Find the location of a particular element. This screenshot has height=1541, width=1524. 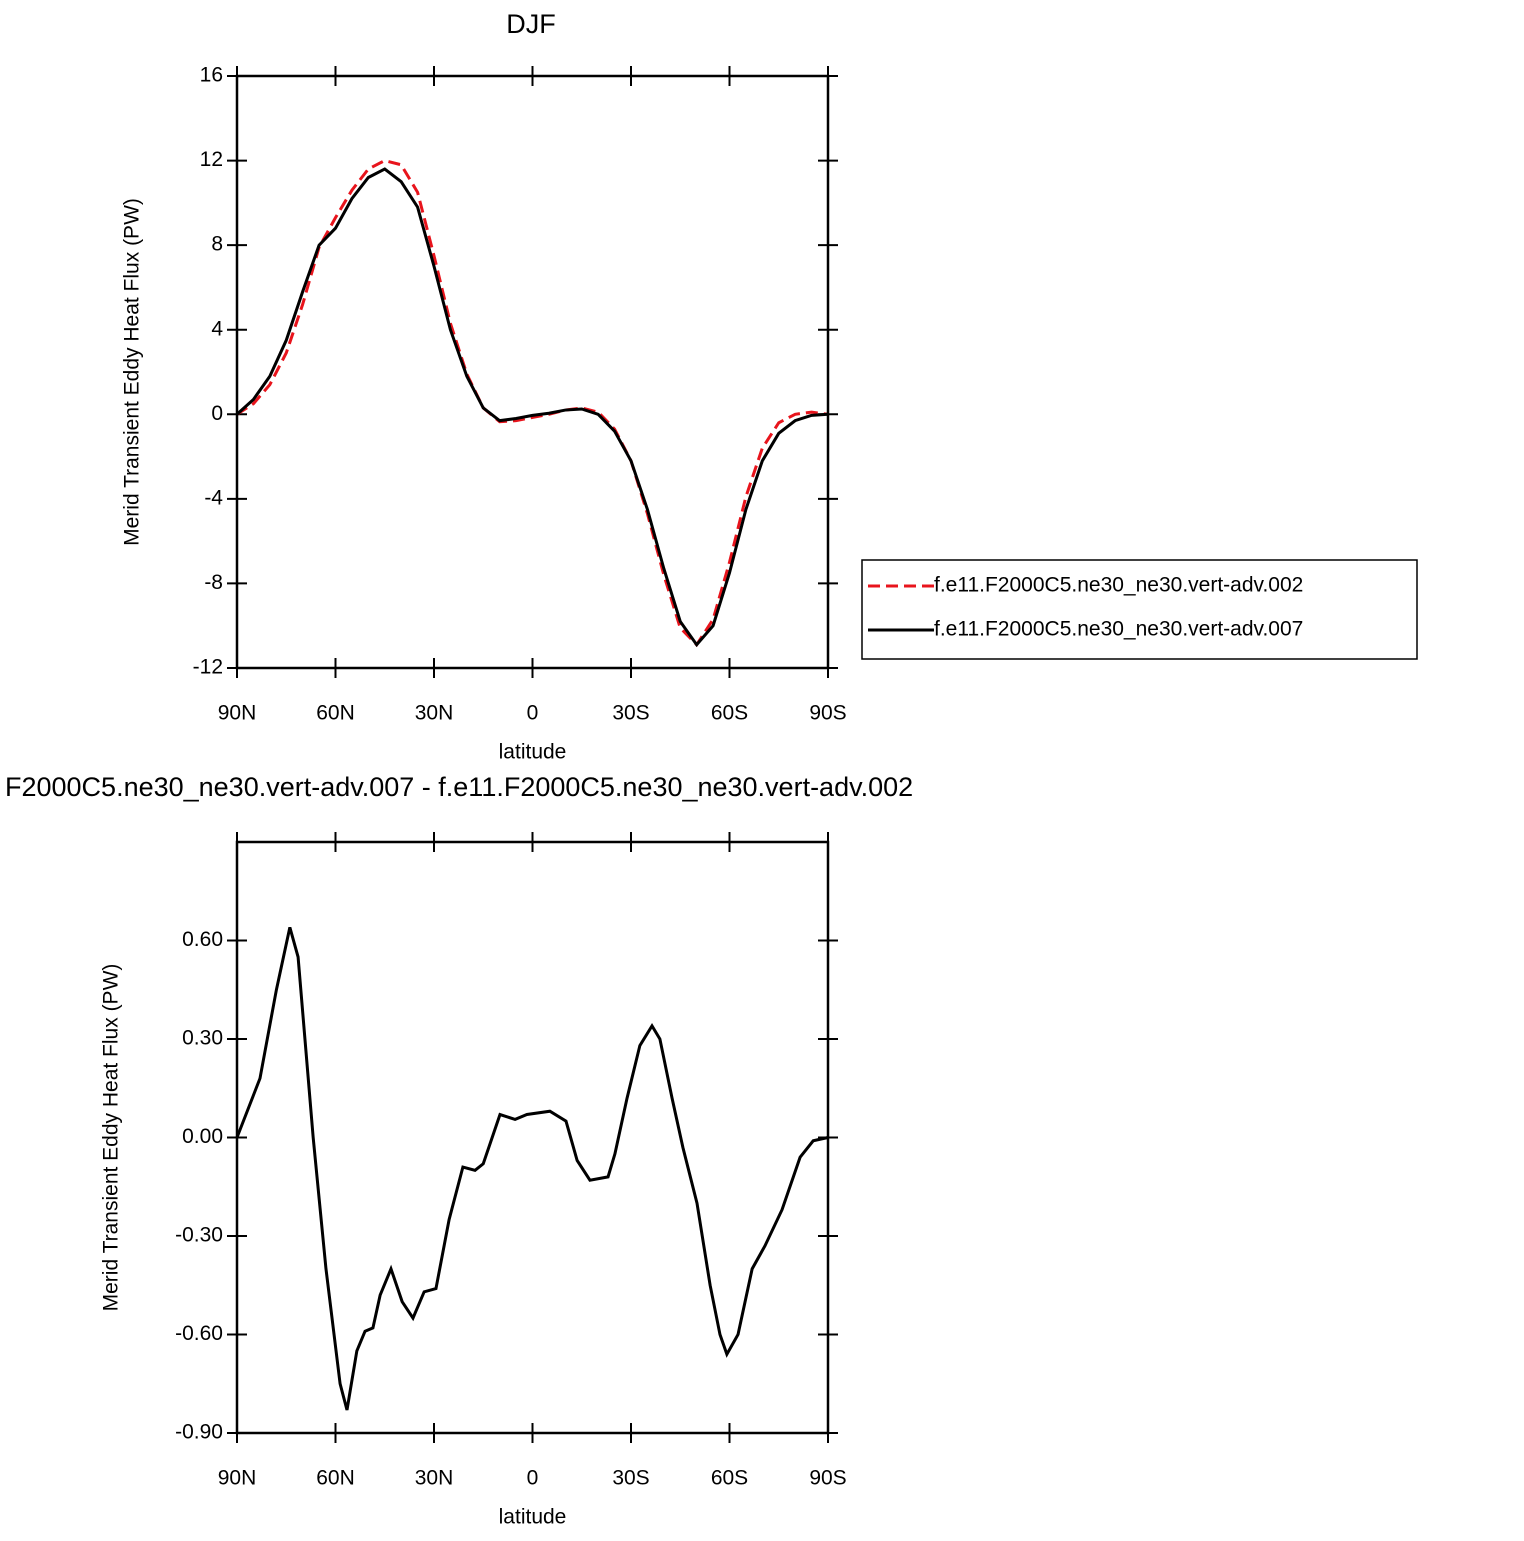

y-tick-label: 0.60 is located at coordinates (202, 939).